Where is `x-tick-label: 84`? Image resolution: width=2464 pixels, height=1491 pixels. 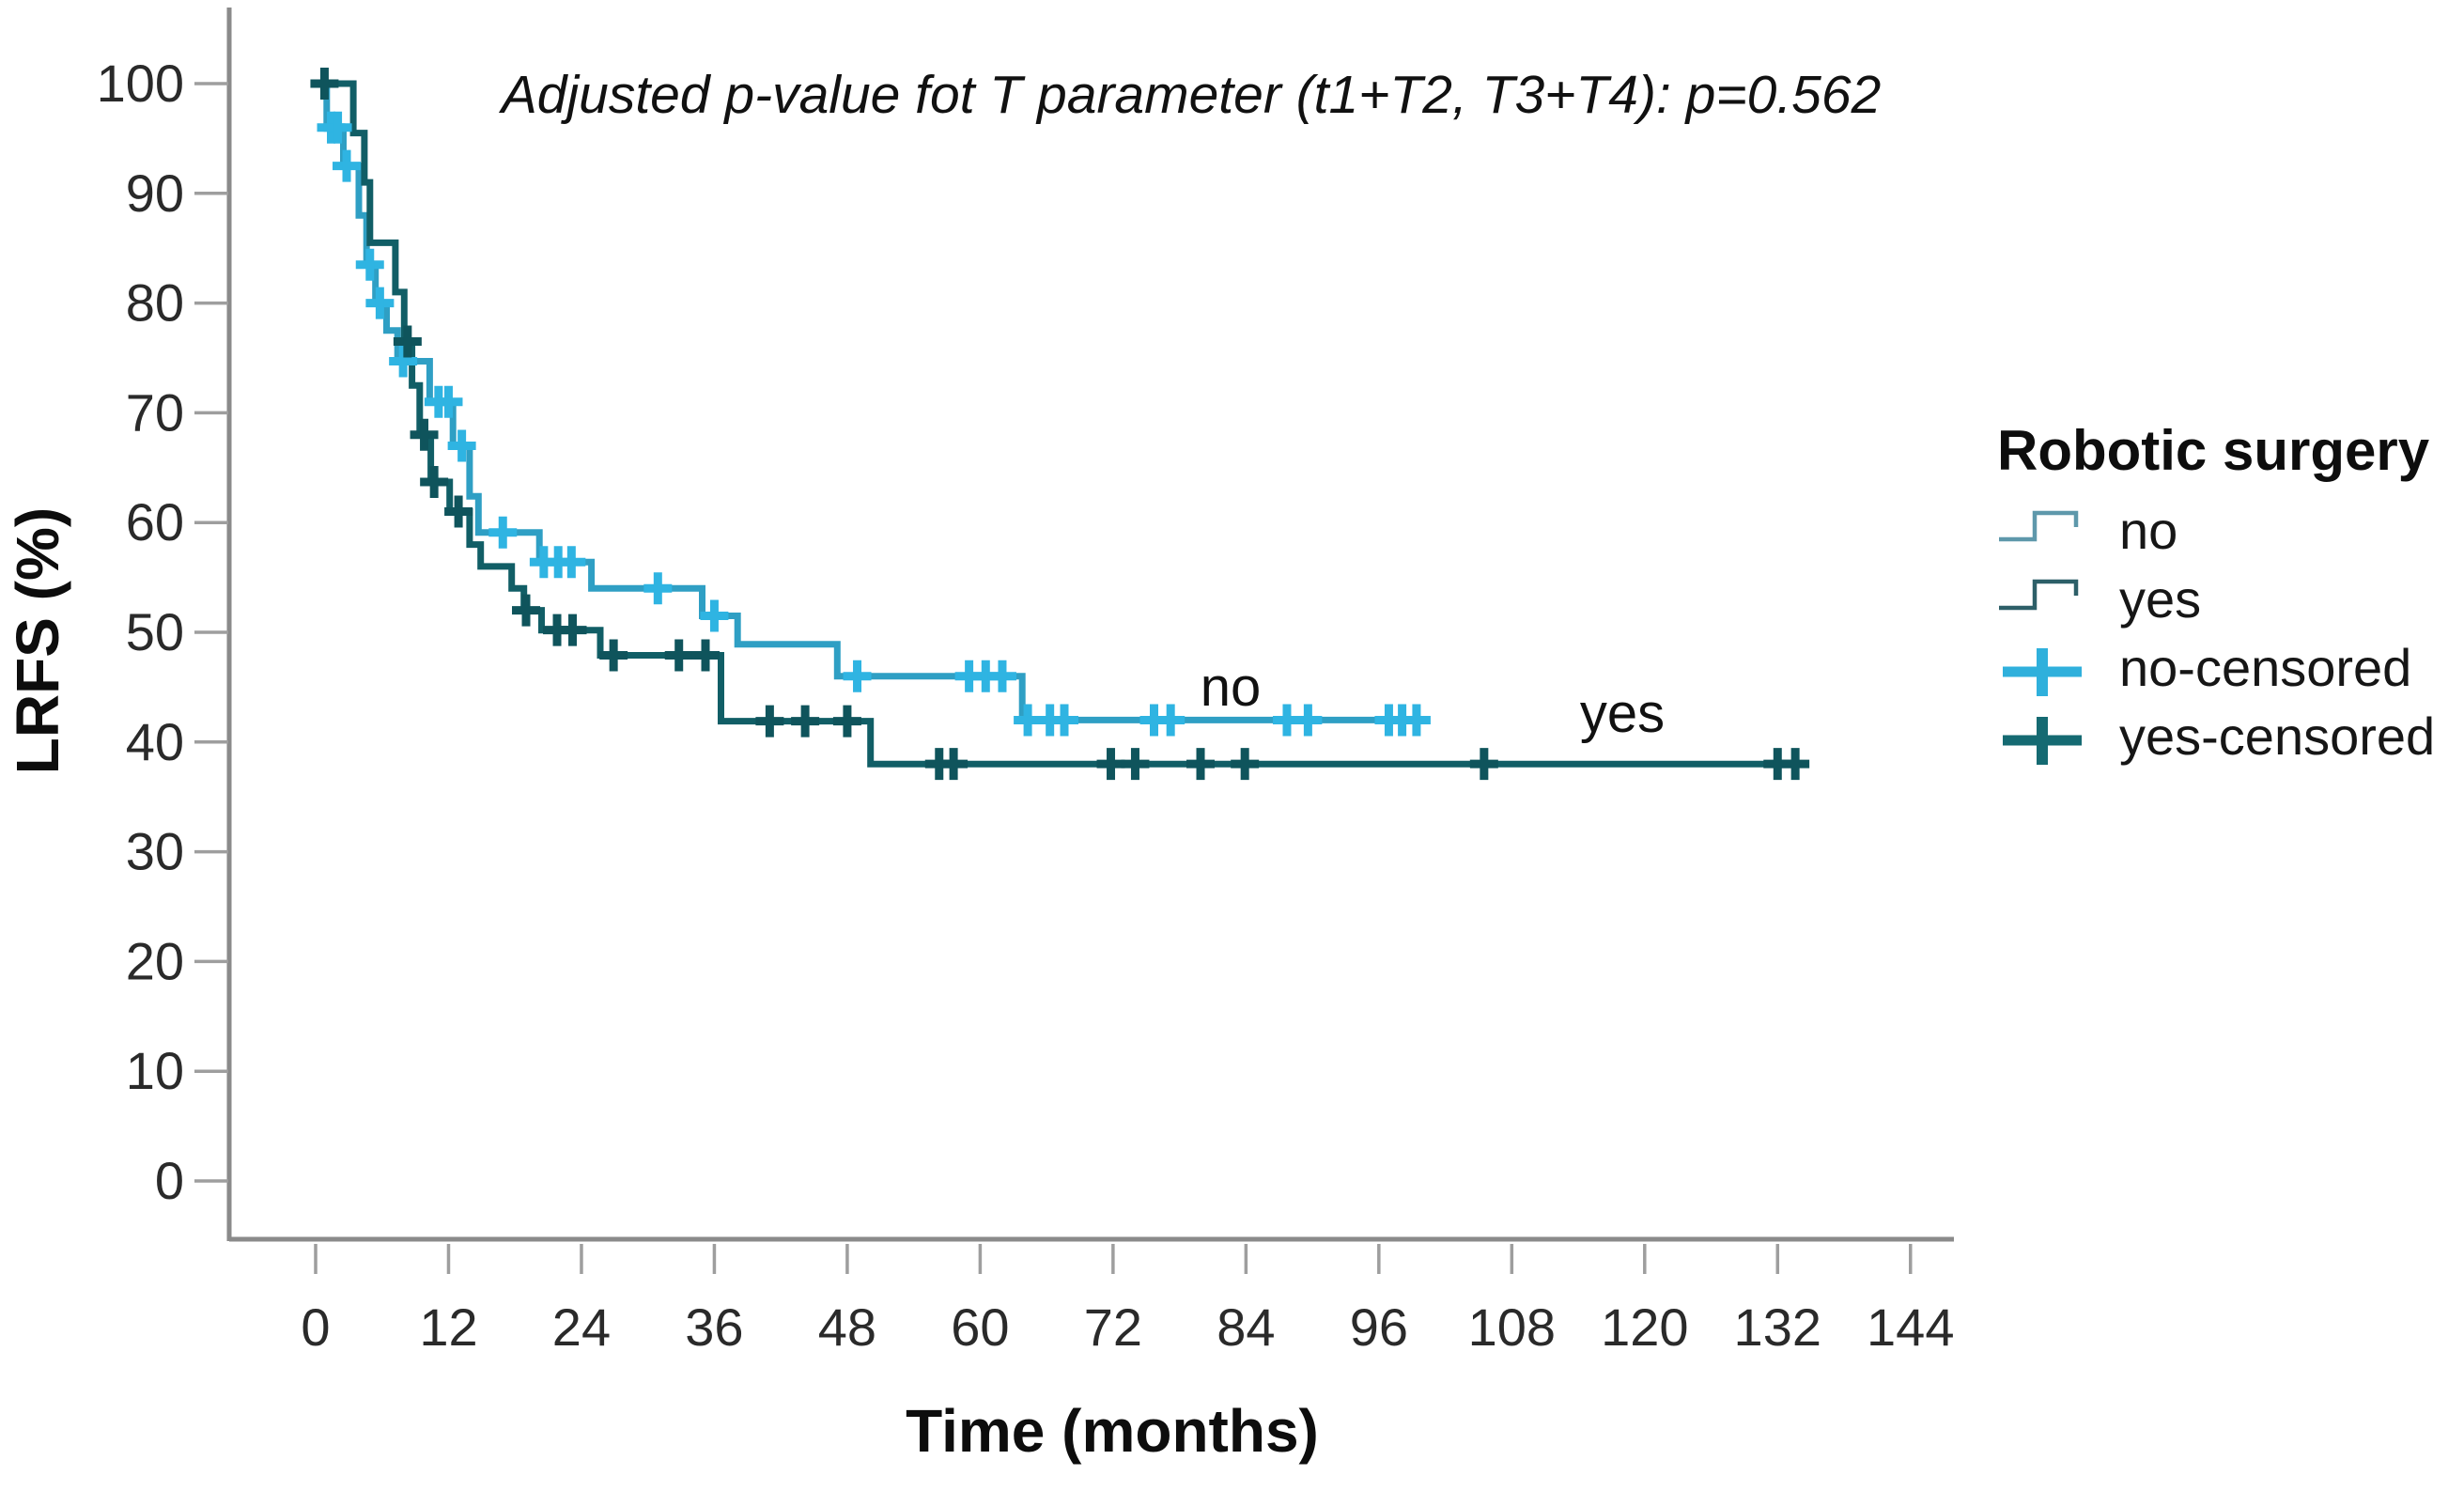
x-tick-label: 84 is located at coordinates (1246, 1327).